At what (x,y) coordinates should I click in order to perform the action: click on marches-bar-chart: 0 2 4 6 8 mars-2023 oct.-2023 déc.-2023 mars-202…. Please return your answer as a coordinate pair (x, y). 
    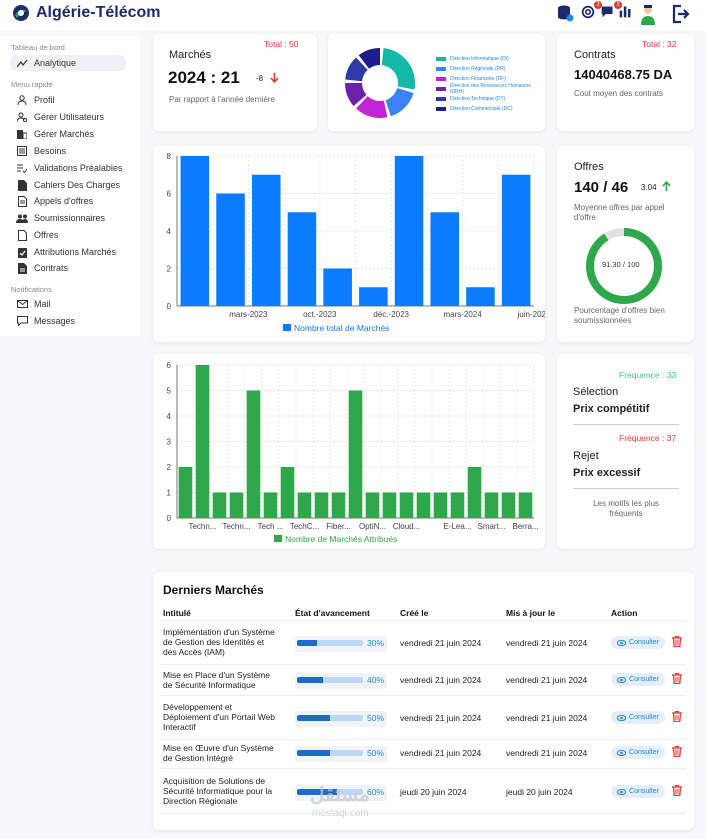
    Looking at the image, I should click on (356, 242).